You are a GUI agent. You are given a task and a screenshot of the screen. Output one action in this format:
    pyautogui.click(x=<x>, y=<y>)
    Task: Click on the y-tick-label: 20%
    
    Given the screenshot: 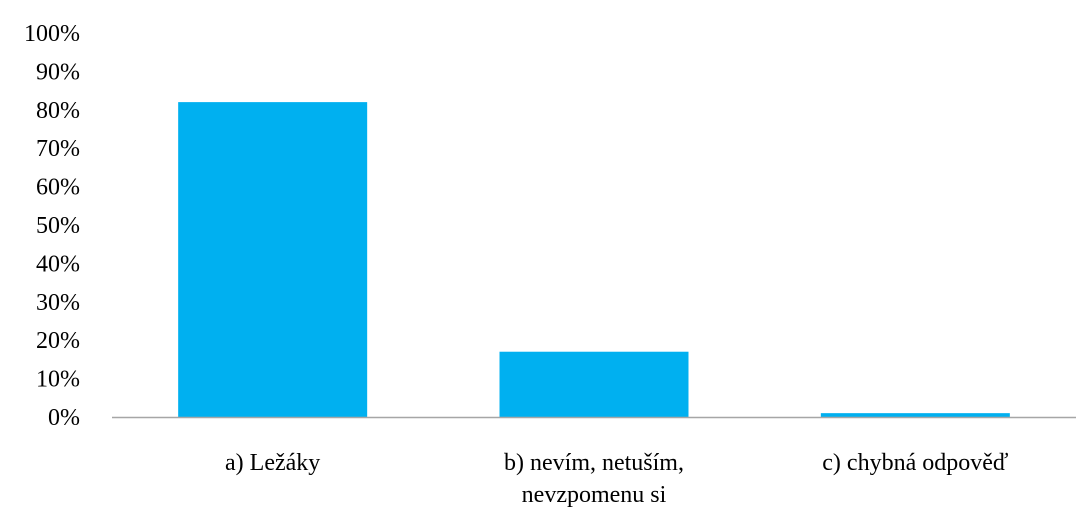 What is the action you would take?
    pyautogui.click(x=58, y=341)
    